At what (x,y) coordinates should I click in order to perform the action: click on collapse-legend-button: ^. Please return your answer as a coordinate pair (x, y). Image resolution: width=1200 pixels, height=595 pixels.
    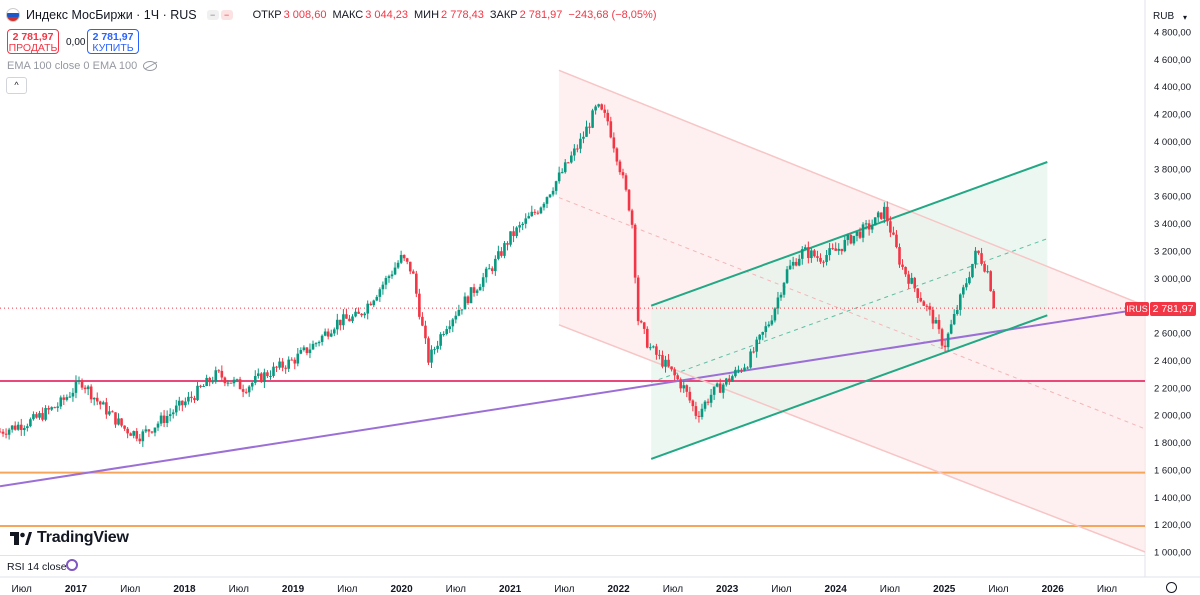
    Looking at the image, I should click on (16, 85).